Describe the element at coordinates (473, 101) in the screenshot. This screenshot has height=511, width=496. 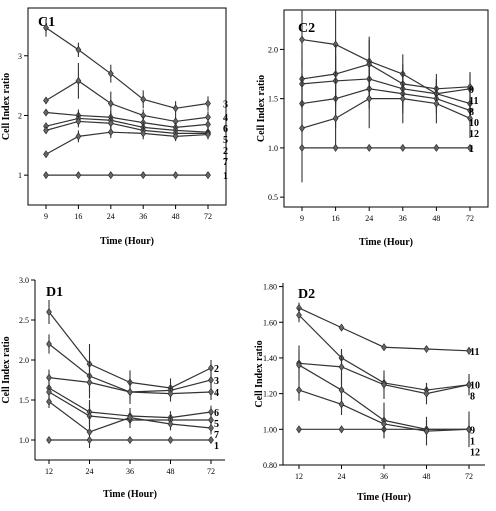
I see `series-label: 11` at that location.